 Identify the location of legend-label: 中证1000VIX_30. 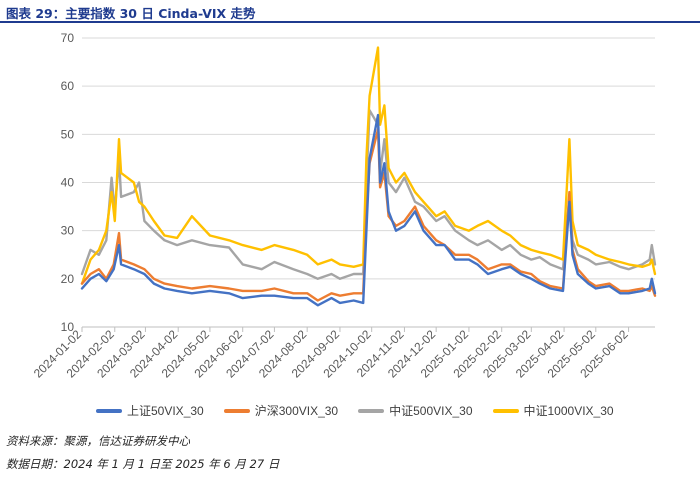
(568, 411).